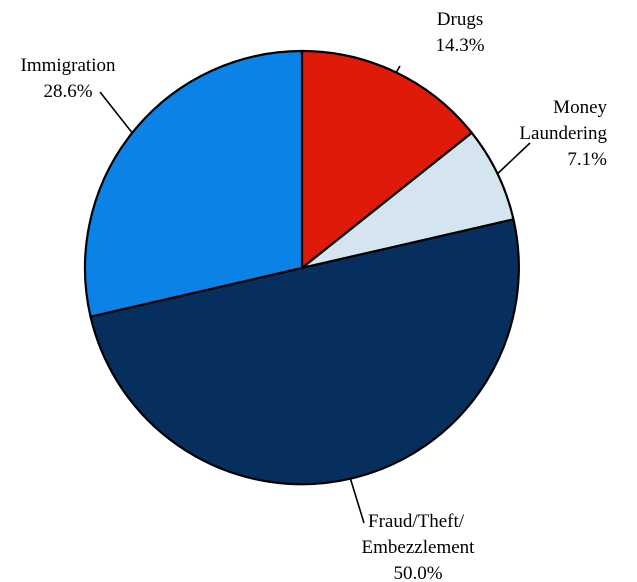 The image size is (637, 582). I want to click on label-immigration: Immigration 28.6%, so click(68, 78).